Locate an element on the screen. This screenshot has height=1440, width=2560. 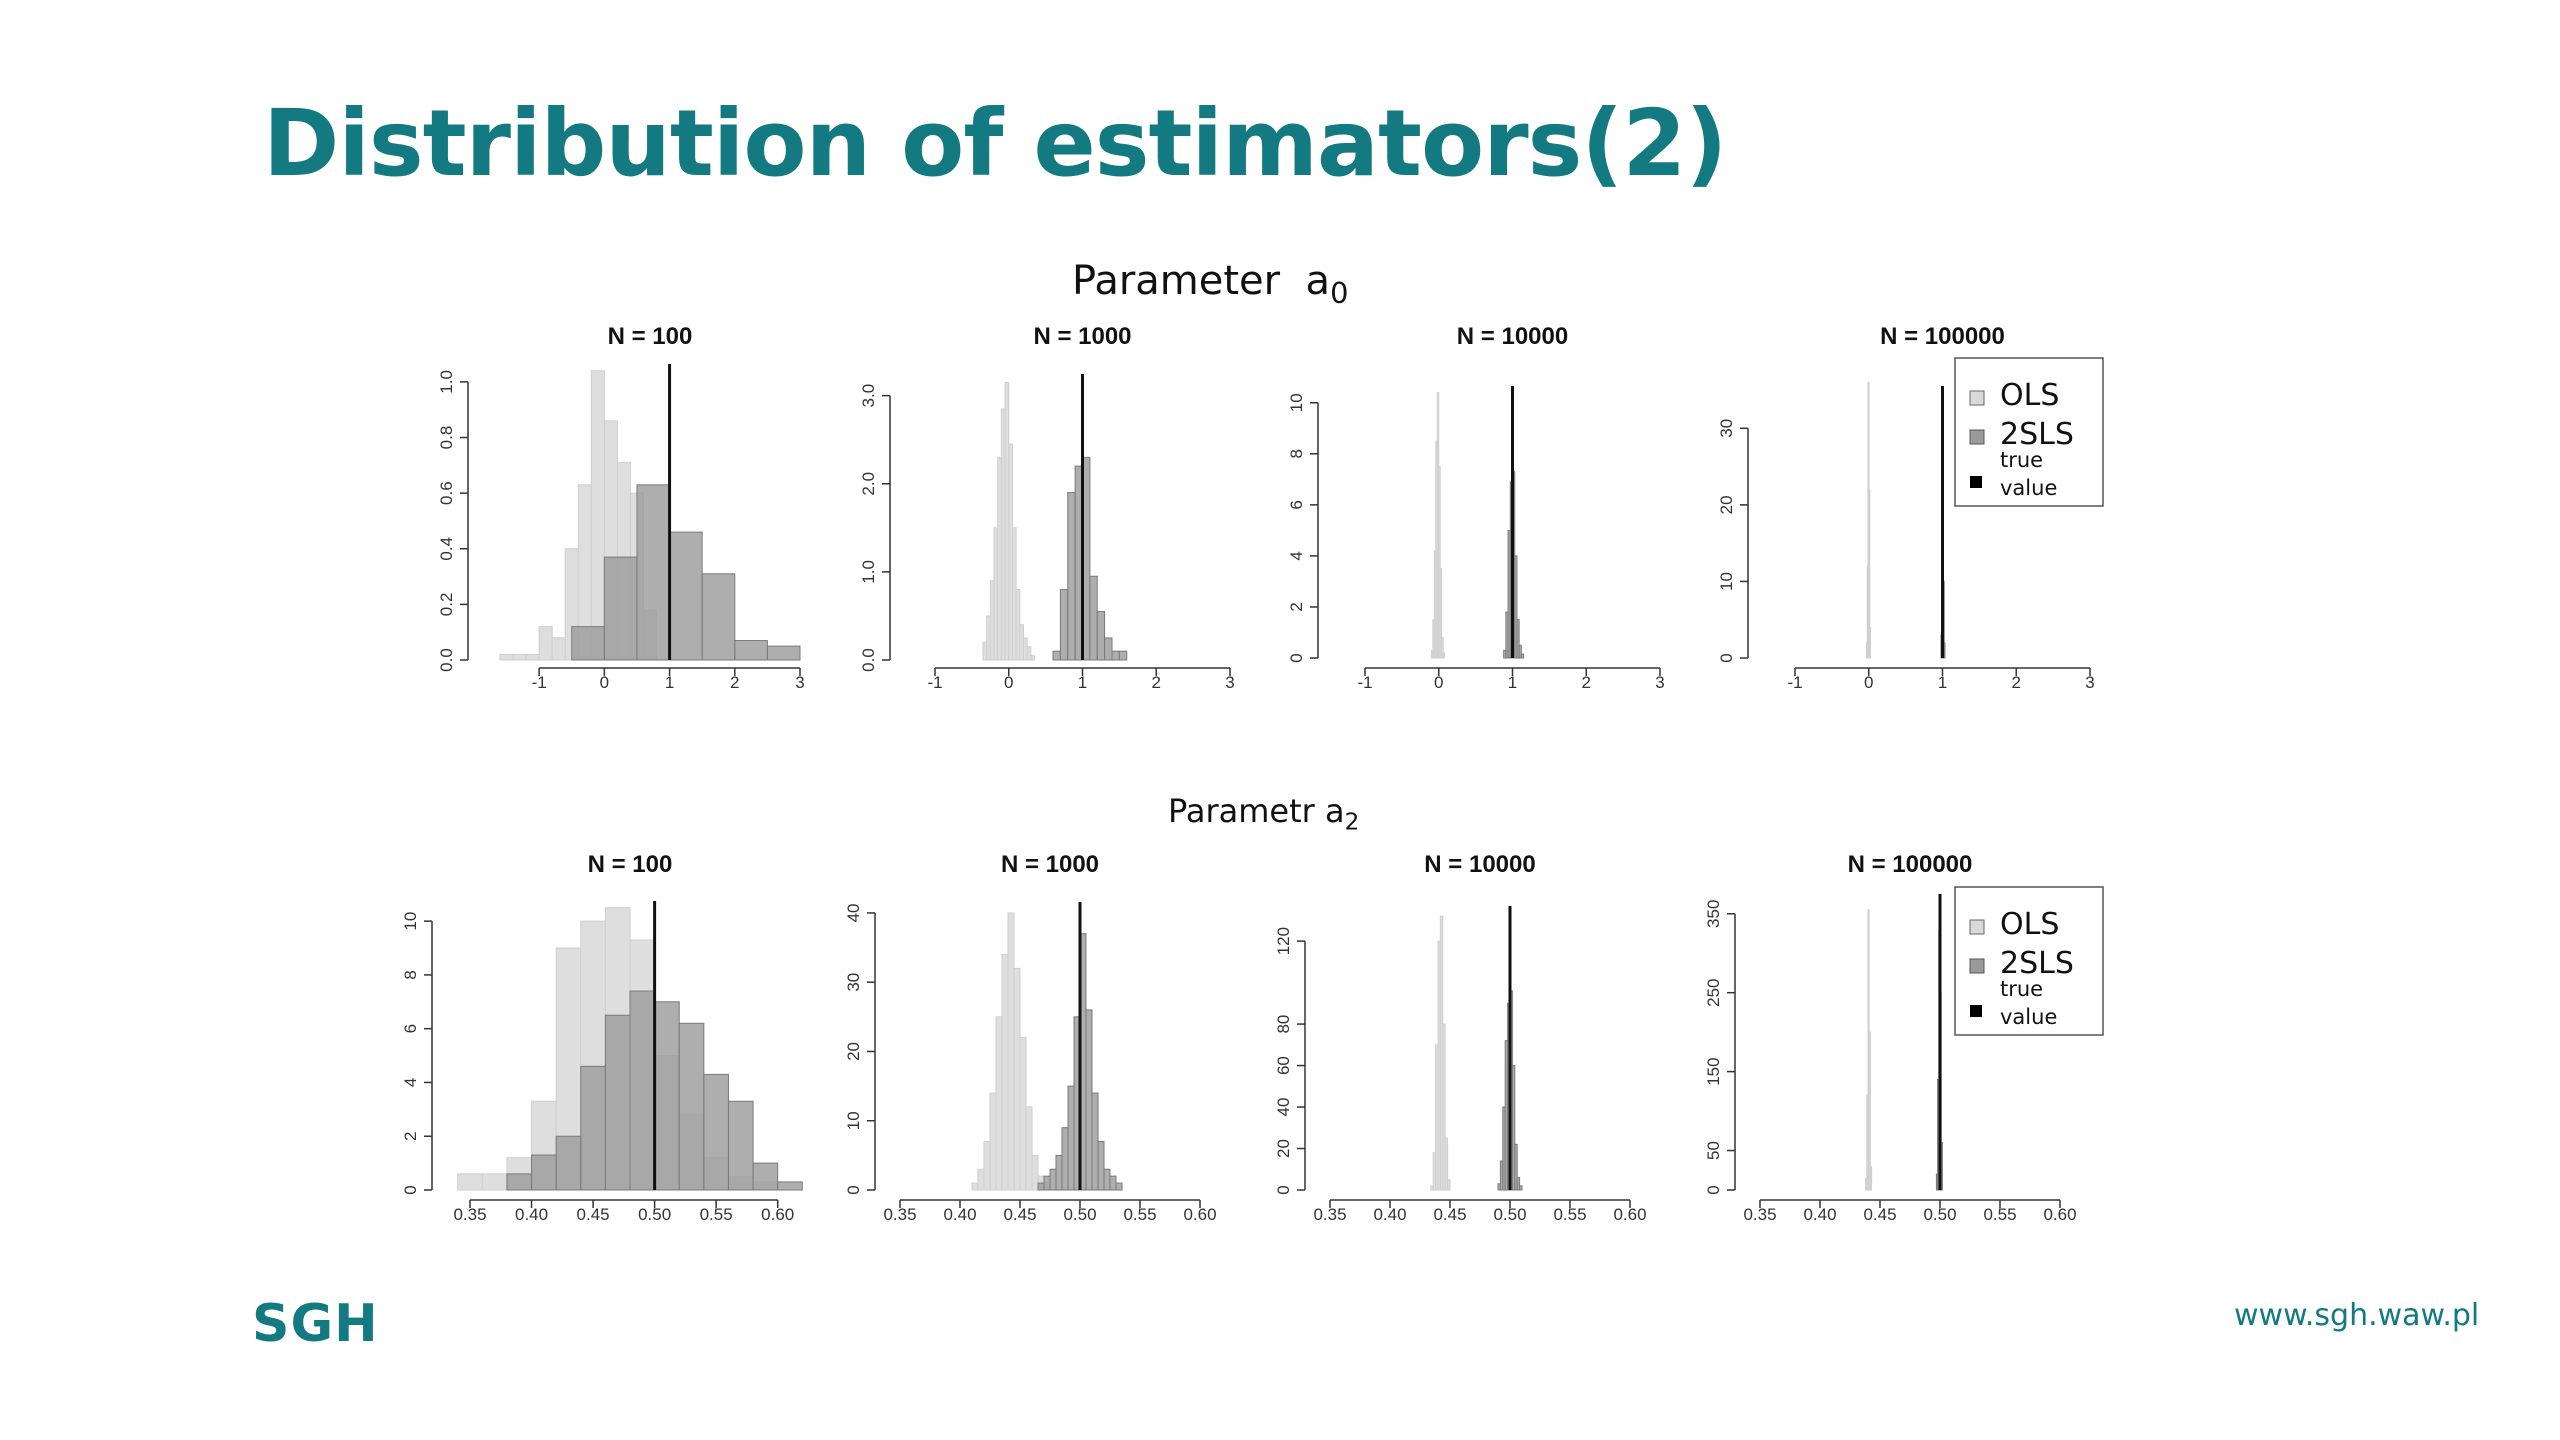
website-link: www.sgh.waw.pl is located at coordinates (2357, 1315).